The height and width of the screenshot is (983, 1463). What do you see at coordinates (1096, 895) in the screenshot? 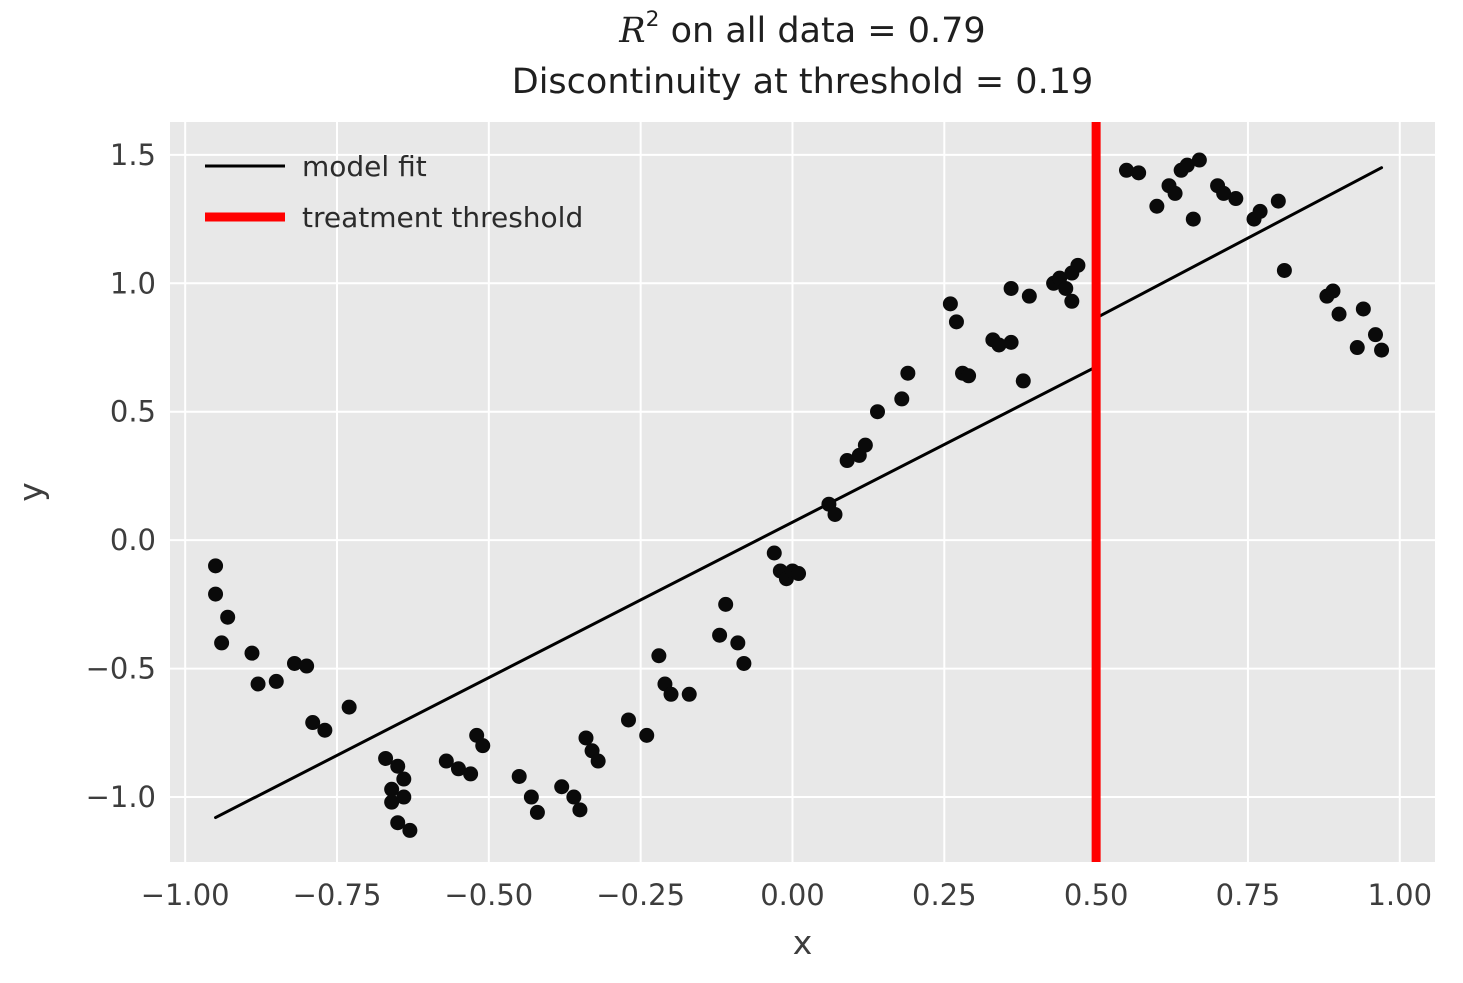
I see `x-tick-label: 0.50` at bounding box center [1096, 895].